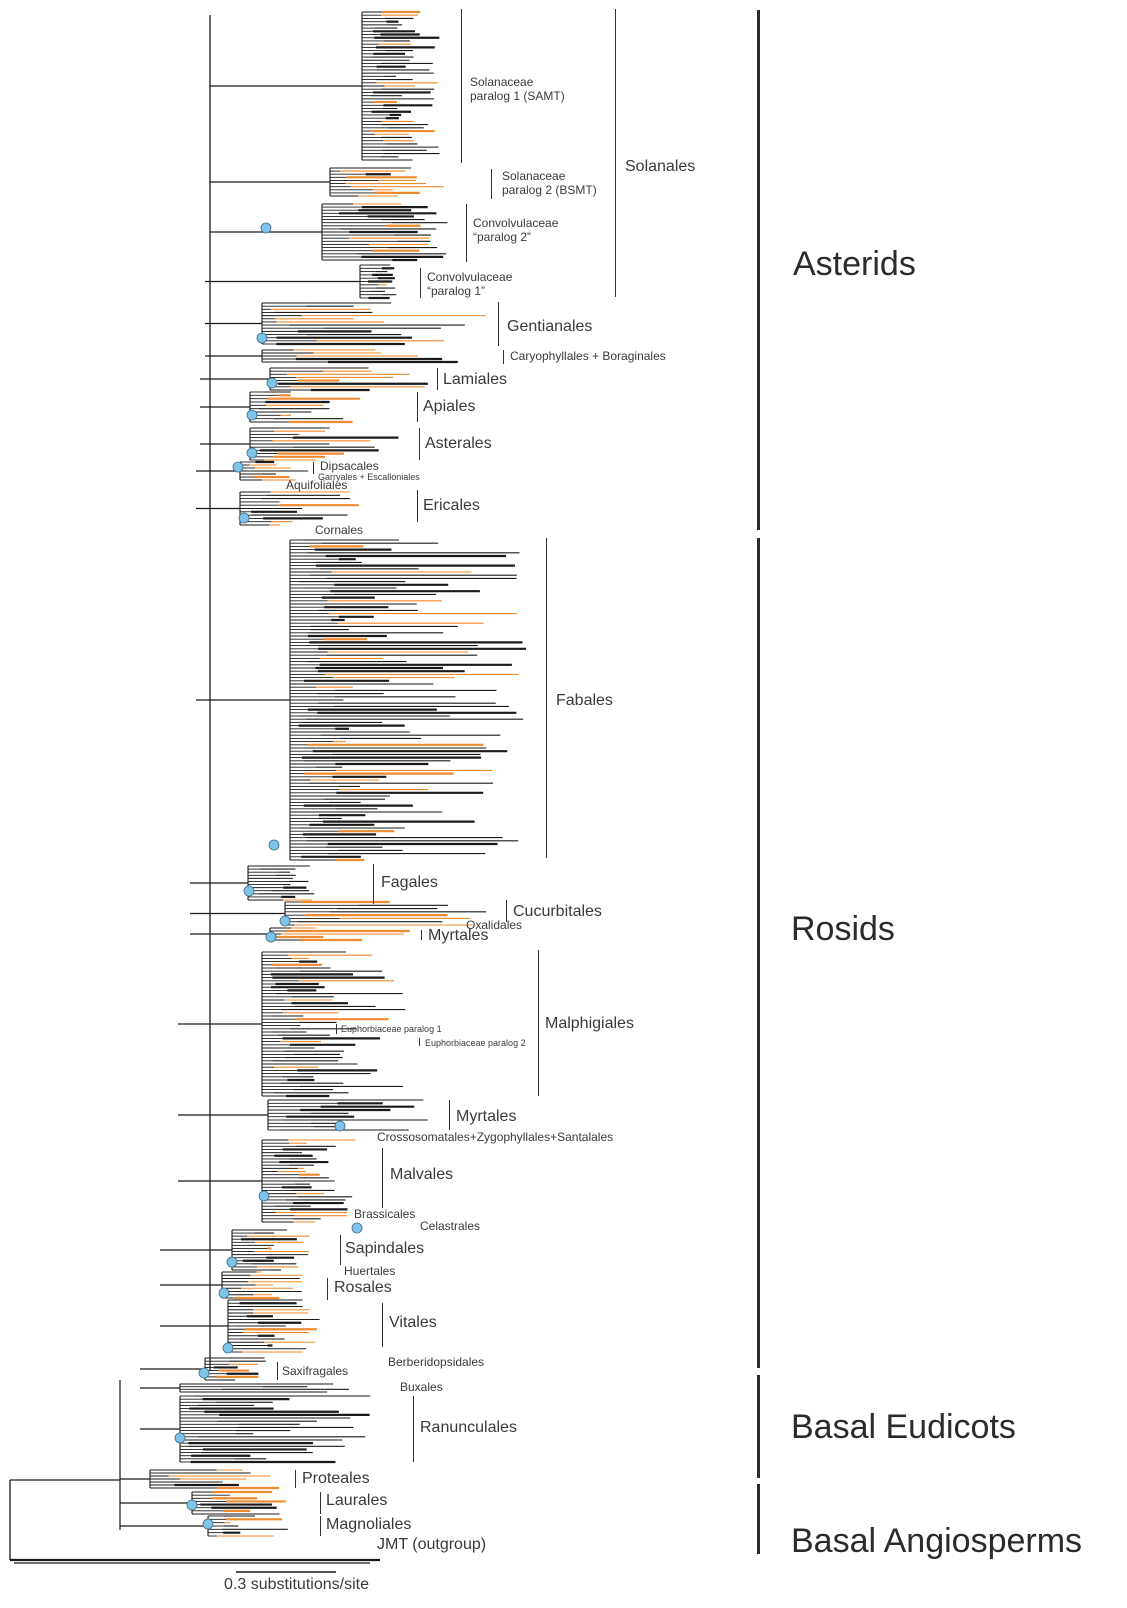 The image size is (1127, 1608). What do you see at coordinates (498, 324) in the screenshot?
I see `gentianales-bracket` at bounding box center [498, 324].